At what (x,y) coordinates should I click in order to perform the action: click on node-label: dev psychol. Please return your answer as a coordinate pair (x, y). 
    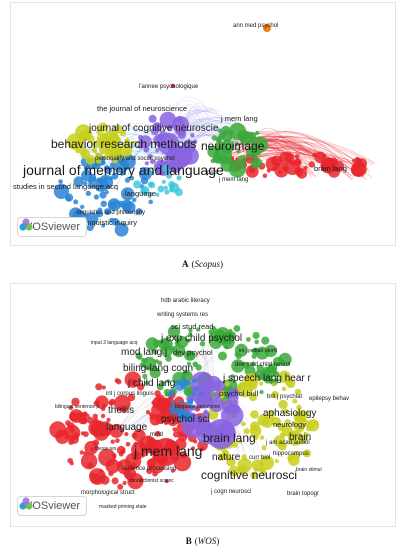
    Looking at the image, I should click on (193, 352).